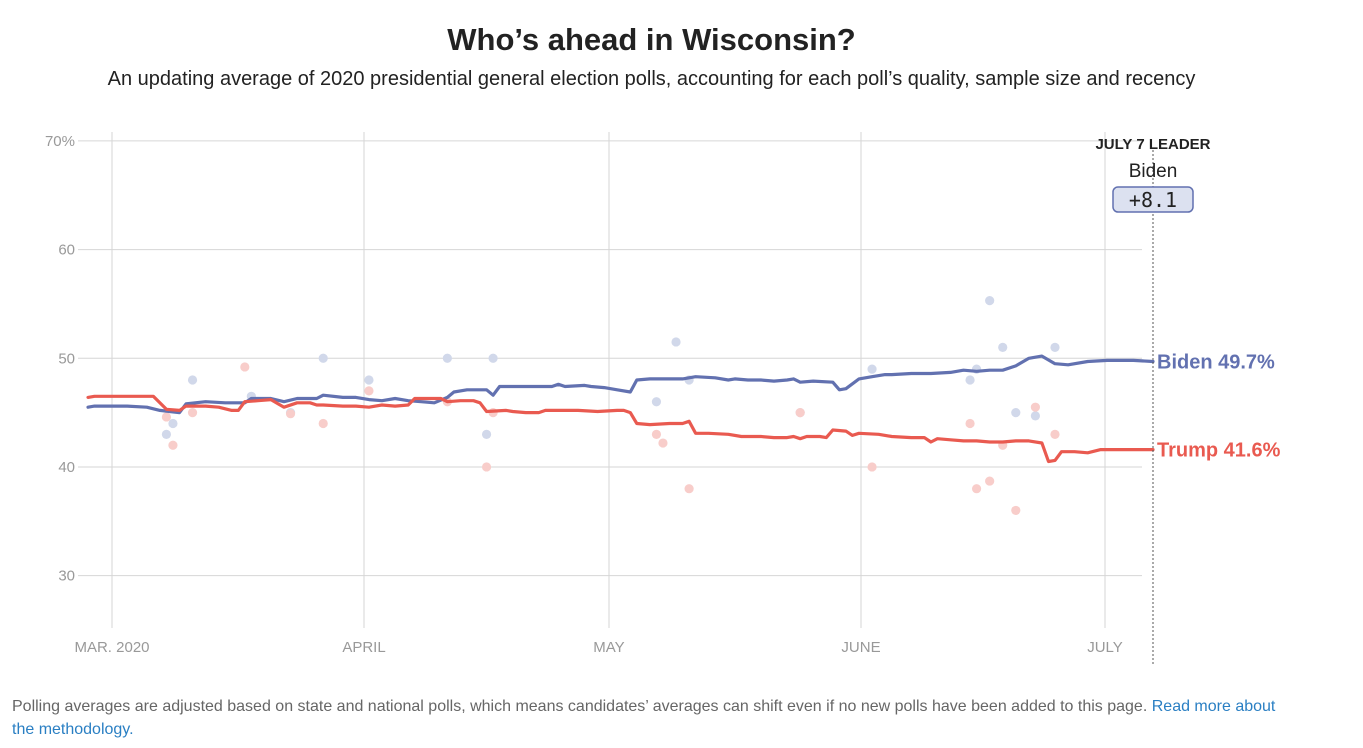 Image resolution: width=1363 pixels, height=748 pixels. I want to click on trump-average-line, so click(620, 429).